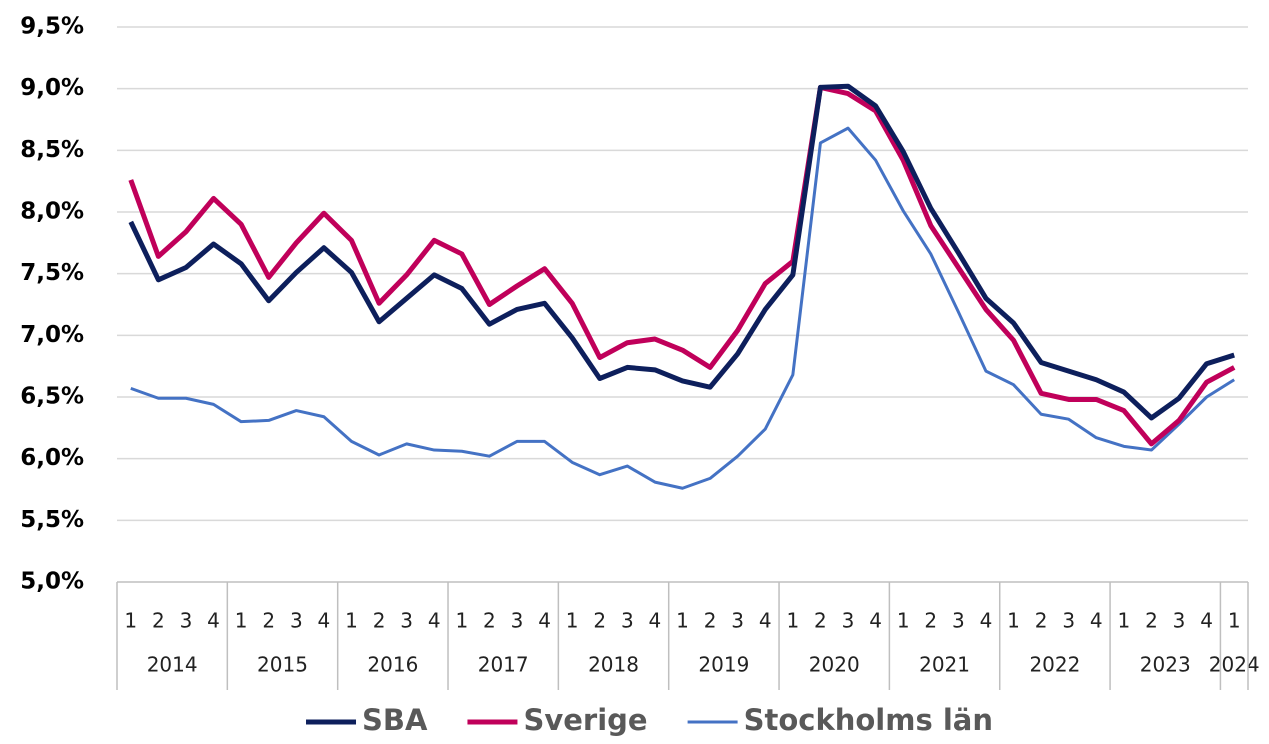 This screenshot has height=744, width=1269. What do you see at coordinates (585, 720) in the screenshot?
I see `legend-label: Sverige` at bounding box center [585, 720].